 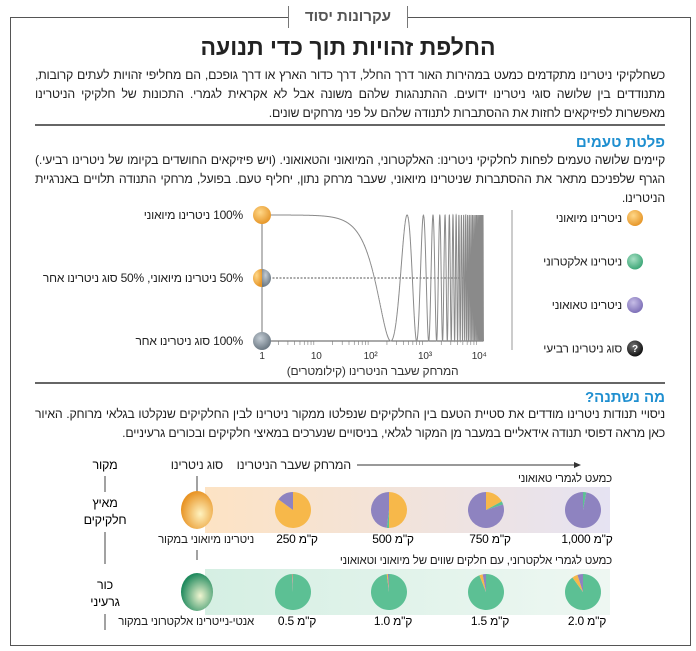 I want to click on question-mark-icon, so click(x=635, y=348).